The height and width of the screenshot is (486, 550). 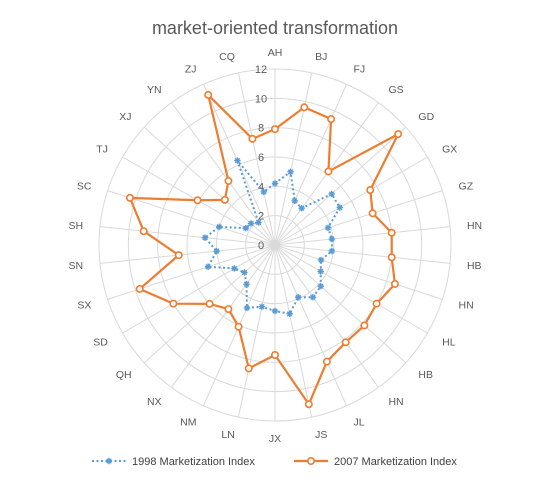 I want to click on category-label: GX, so click(x=449, y=150).